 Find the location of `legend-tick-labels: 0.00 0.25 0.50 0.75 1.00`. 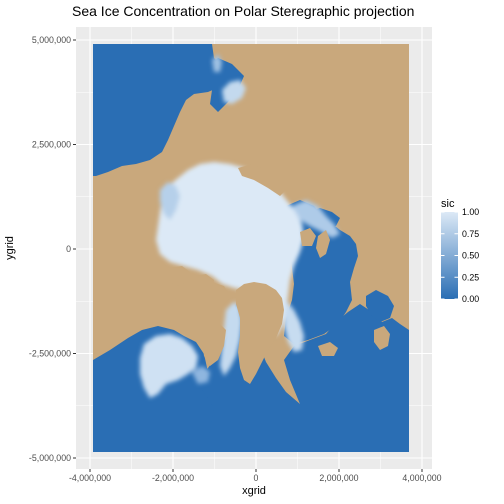

legend-tick-labels: 0.00 0.25 0.50 0.75 1.00 is located at coordinates (470, 255).